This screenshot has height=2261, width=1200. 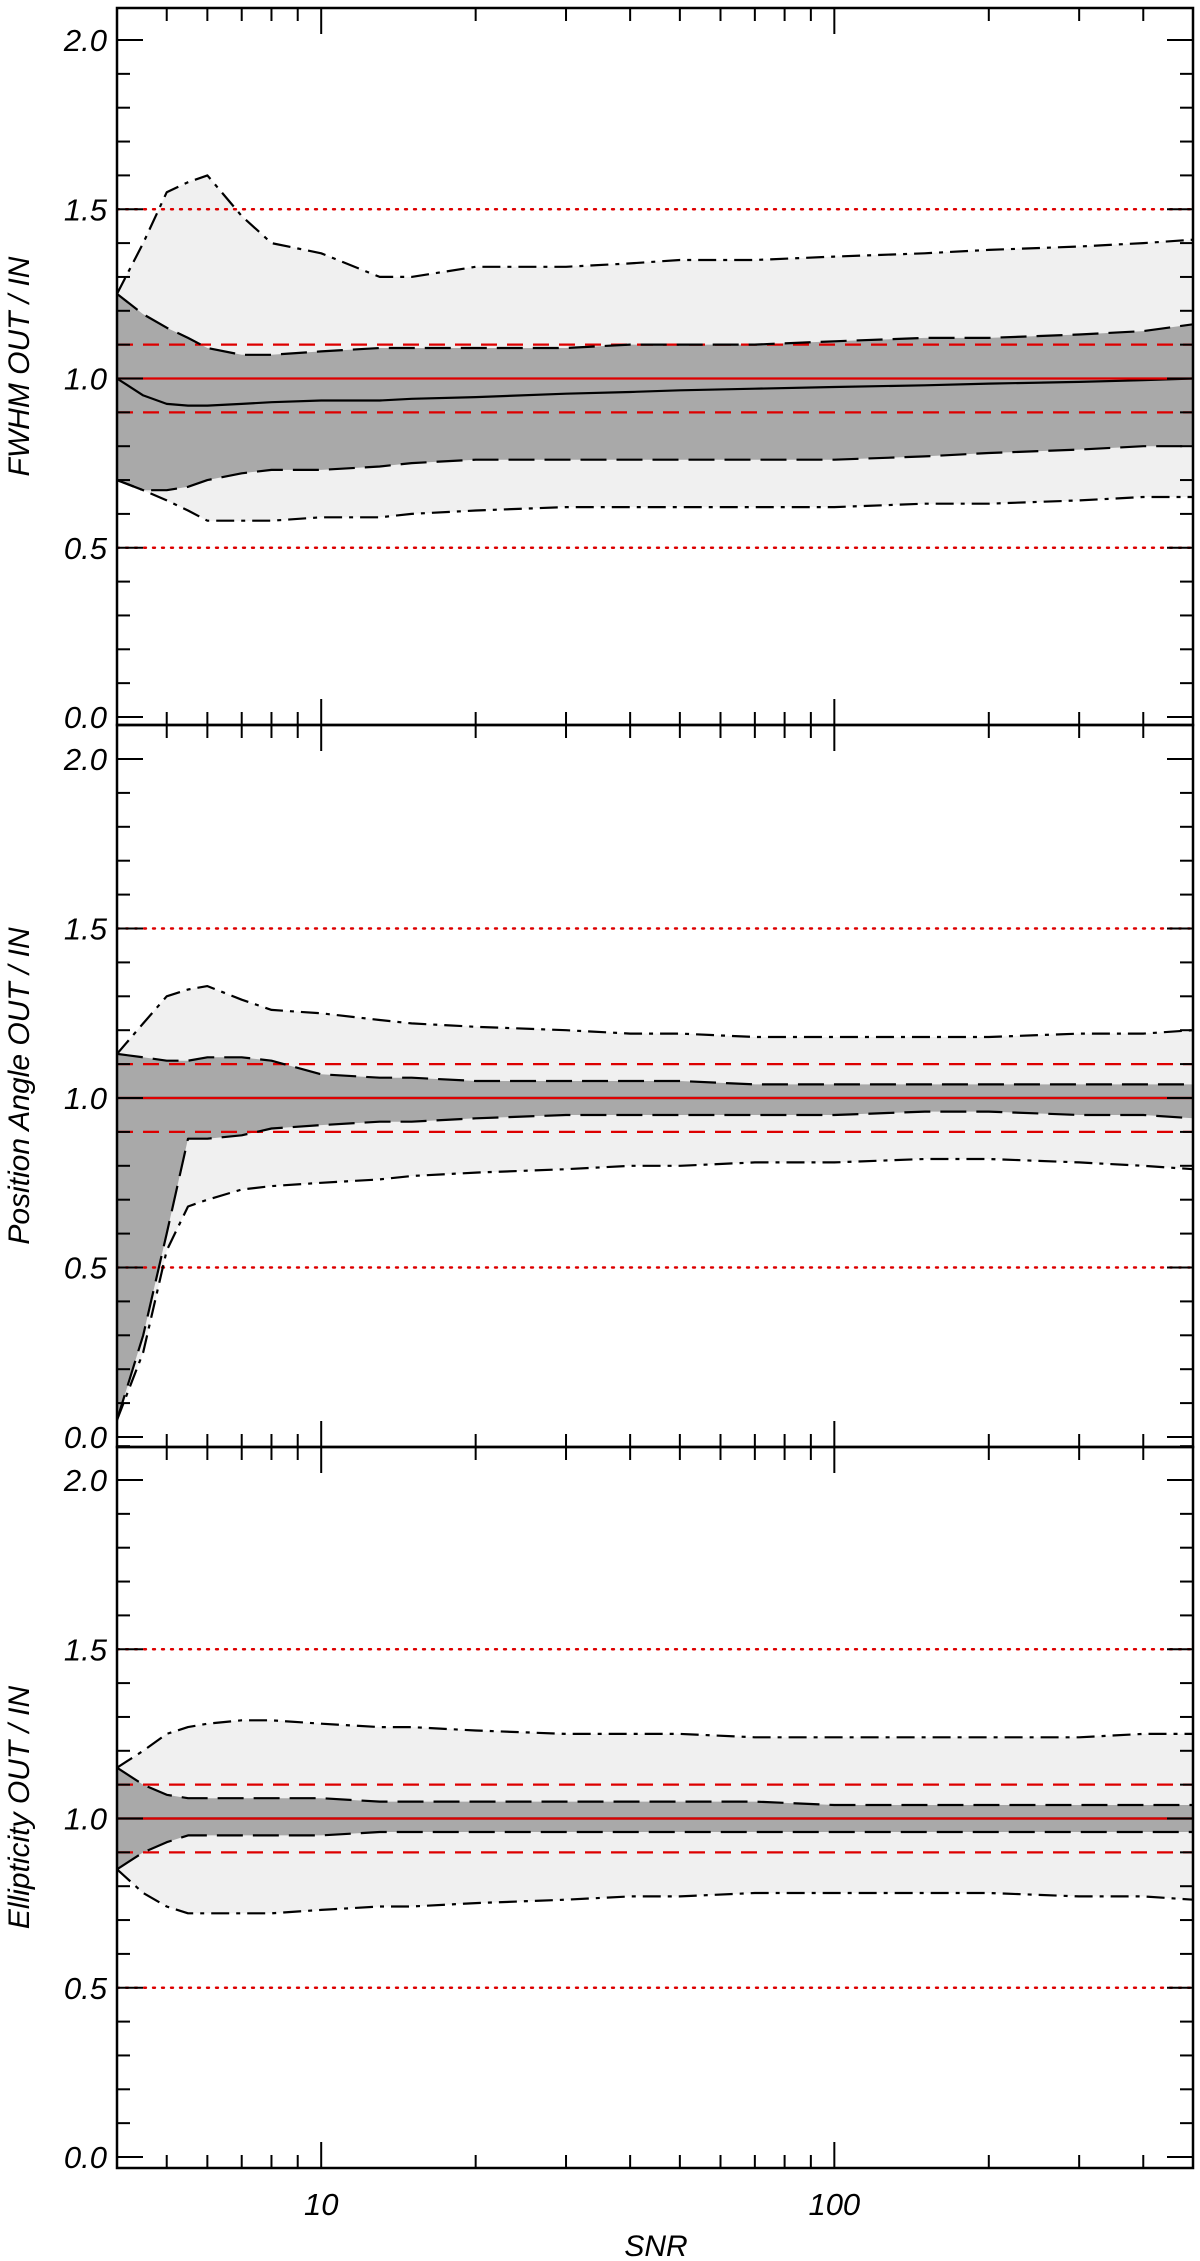 I want to click on inner-band, so click(x=655, y=1236).